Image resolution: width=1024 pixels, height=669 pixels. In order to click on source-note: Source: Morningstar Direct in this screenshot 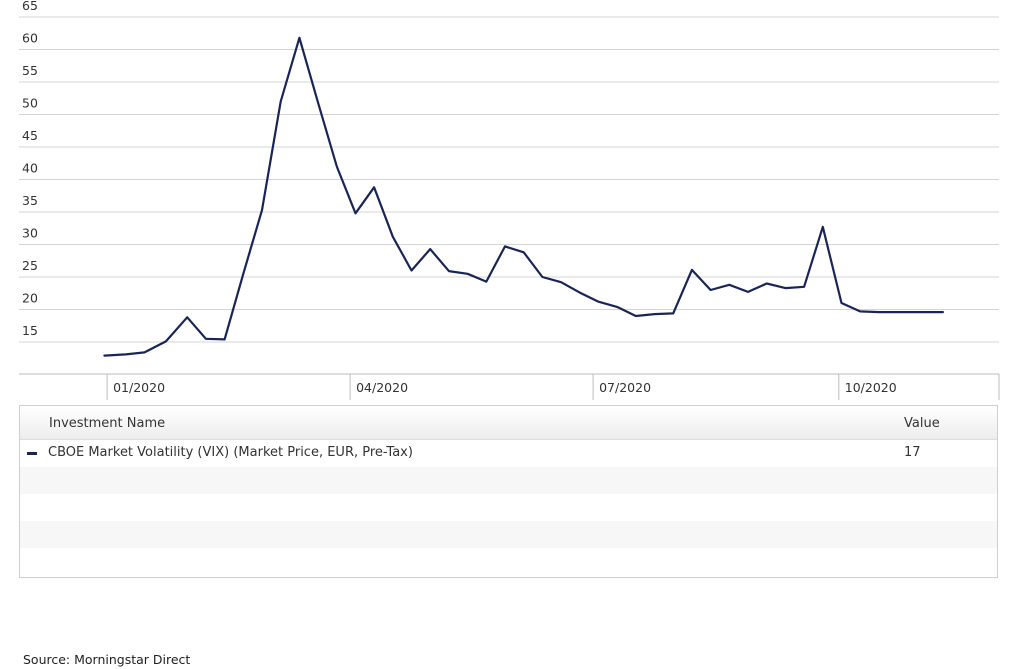, I will do `click(107, 659)`.